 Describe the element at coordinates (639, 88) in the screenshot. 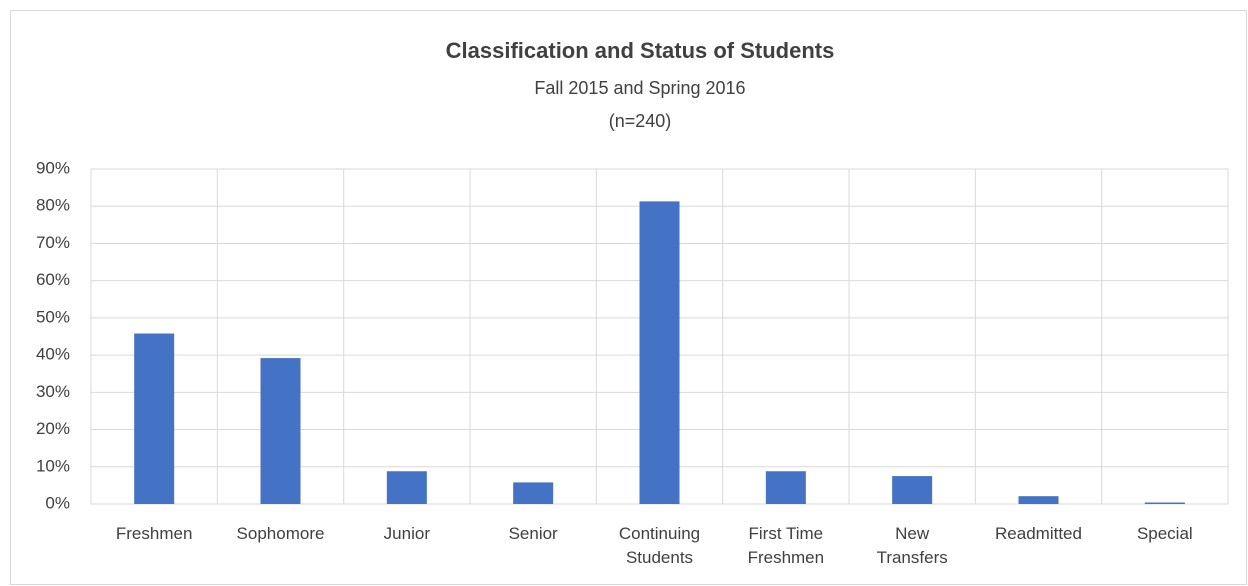

I see `chart-subtitle: Fall 2015 and Spring 2016` at that location.